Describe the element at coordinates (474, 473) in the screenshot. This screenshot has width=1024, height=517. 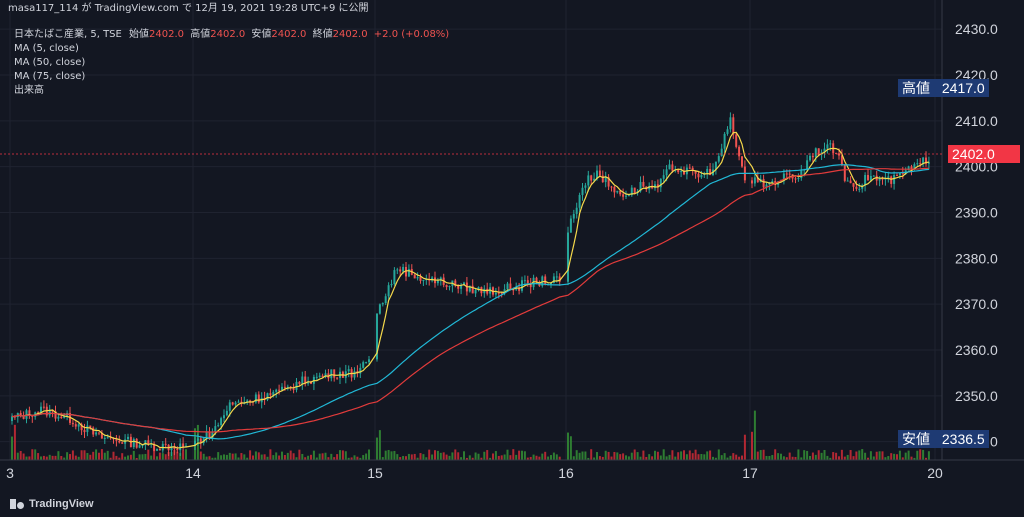
I see `time-axis: 3 14 15 16 17 20` at that location.